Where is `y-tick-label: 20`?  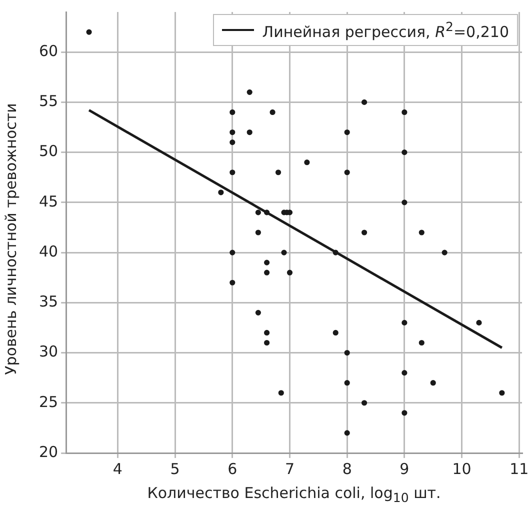
y-tick-label: 20 is located at coordinates (48, 451).